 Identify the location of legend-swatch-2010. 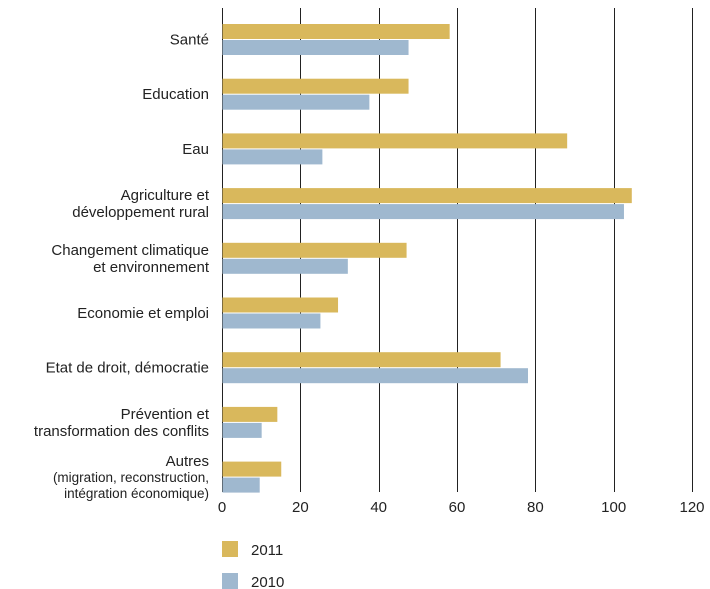
(230, 581).